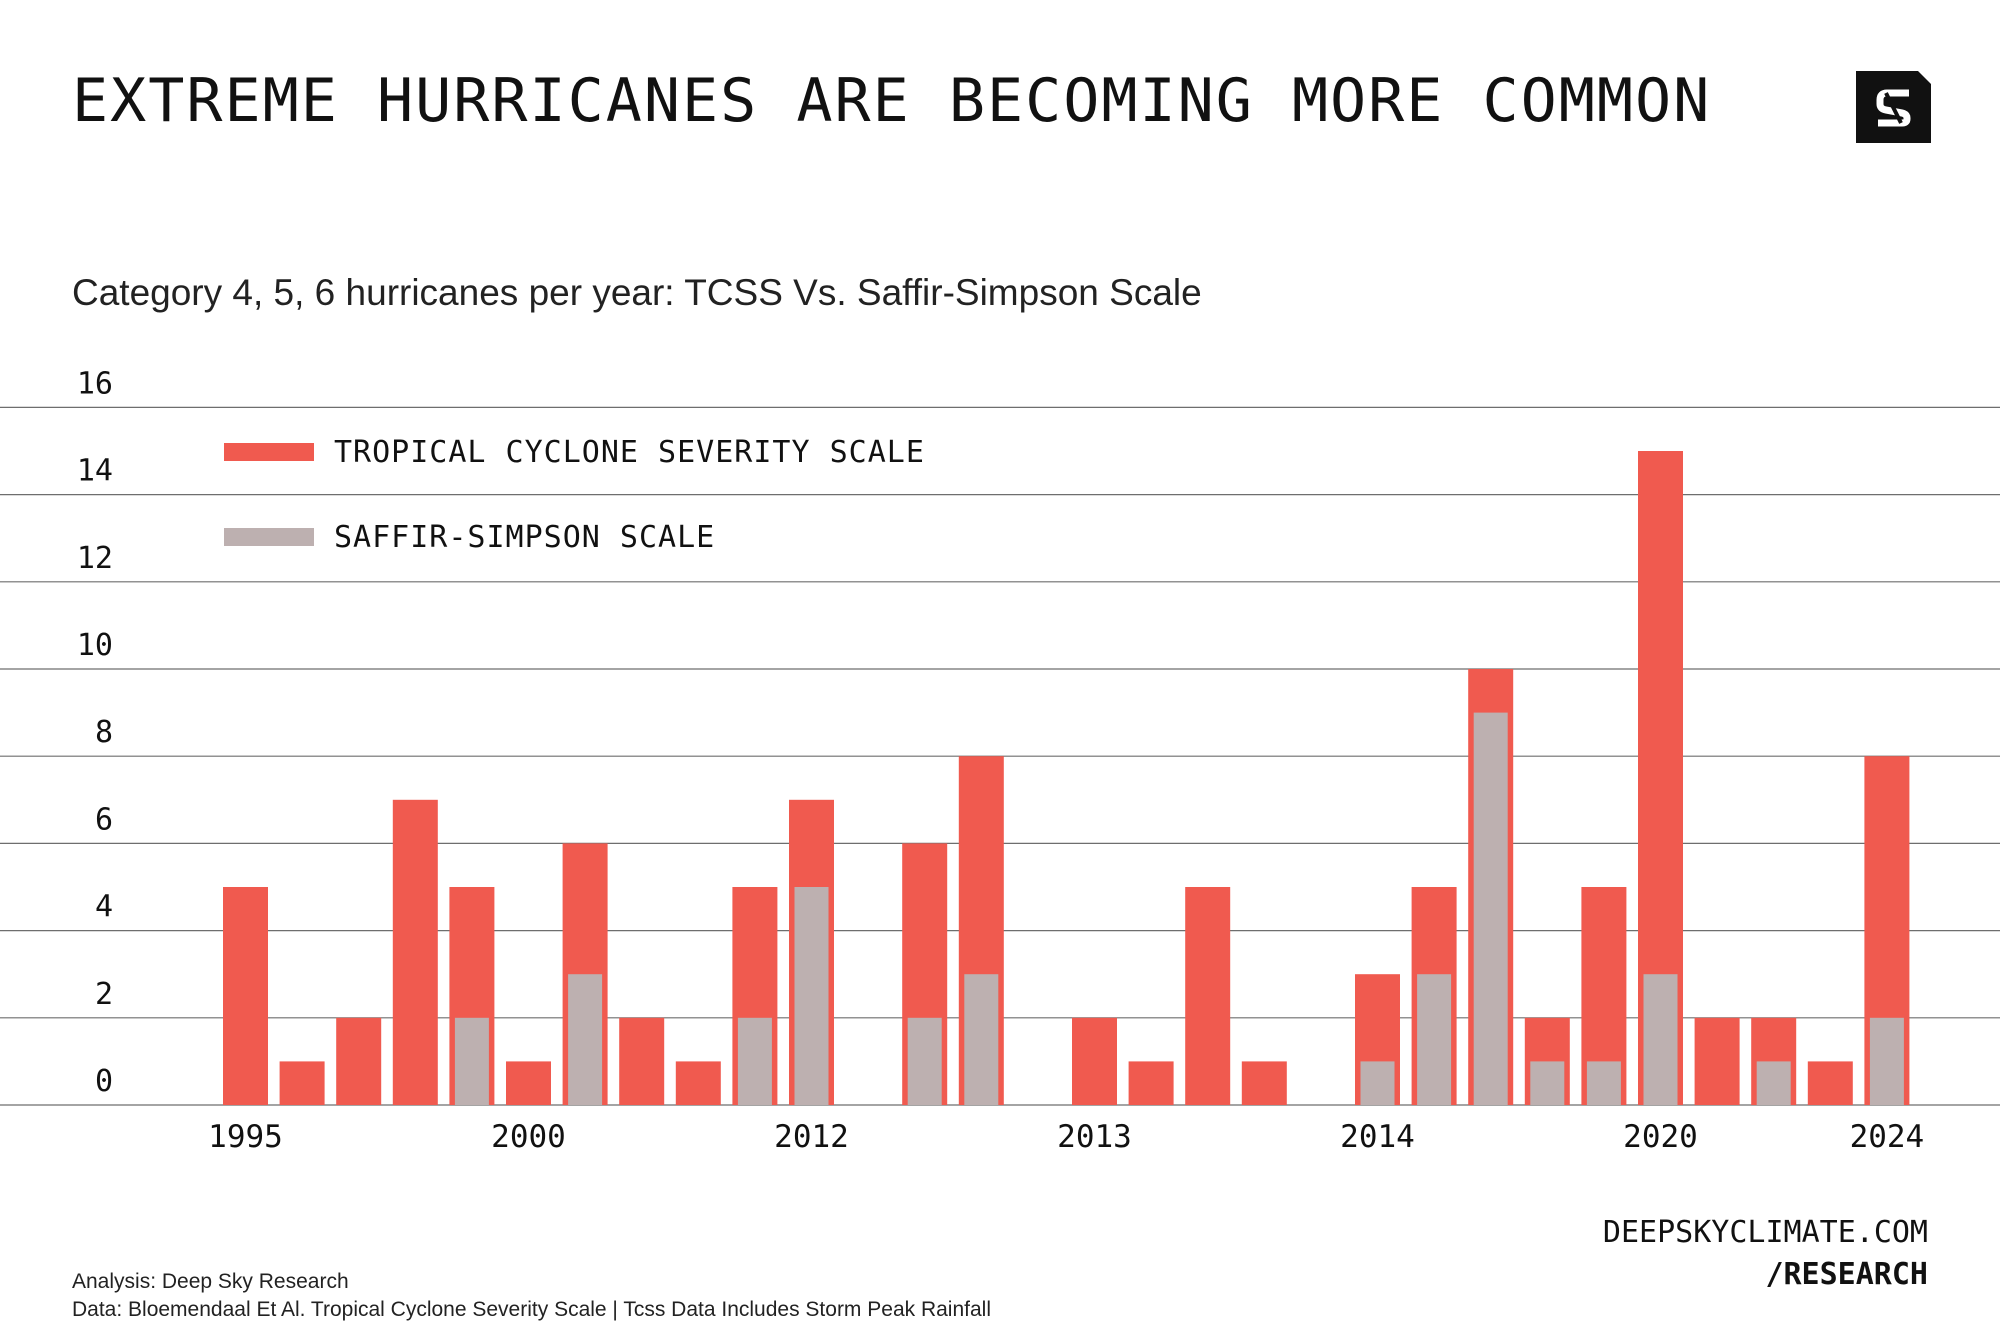 The height and width of the screenshot is (1334, 2000). What do you see at coordinates (95, 471) in the screenshot?
I see `y-tick-label: 14` at bounding box center [95, 471].